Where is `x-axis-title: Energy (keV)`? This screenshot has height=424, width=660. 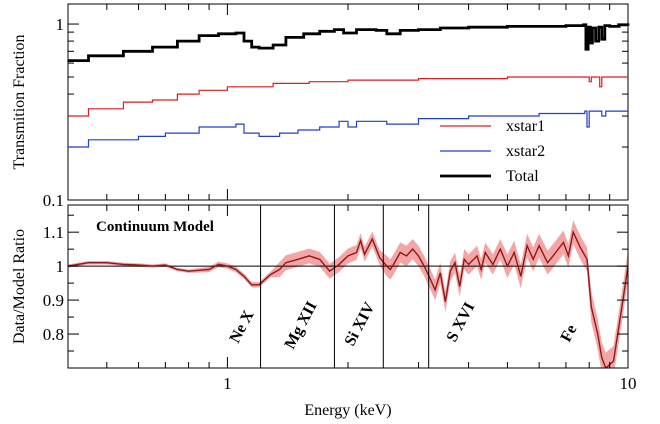
x-axis-title: Energy (keV) is located at coordinates (347, 410).